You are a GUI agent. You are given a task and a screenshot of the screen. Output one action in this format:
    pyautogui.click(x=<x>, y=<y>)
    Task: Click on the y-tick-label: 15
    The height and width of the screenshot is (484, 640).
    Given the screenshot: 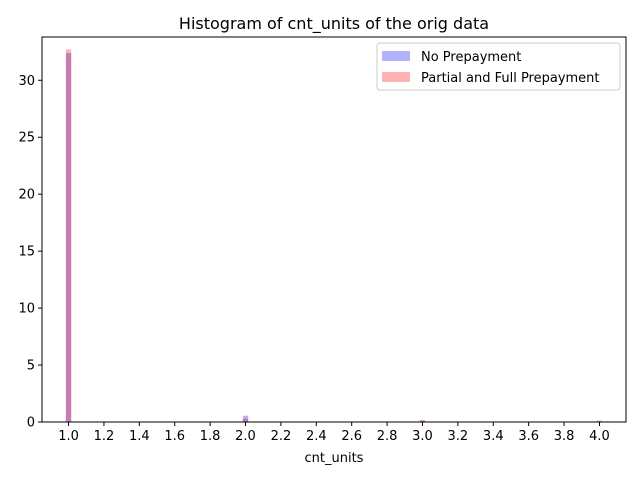 What is the action you would take?
    pyautogui.click(x=26, y=252)
    